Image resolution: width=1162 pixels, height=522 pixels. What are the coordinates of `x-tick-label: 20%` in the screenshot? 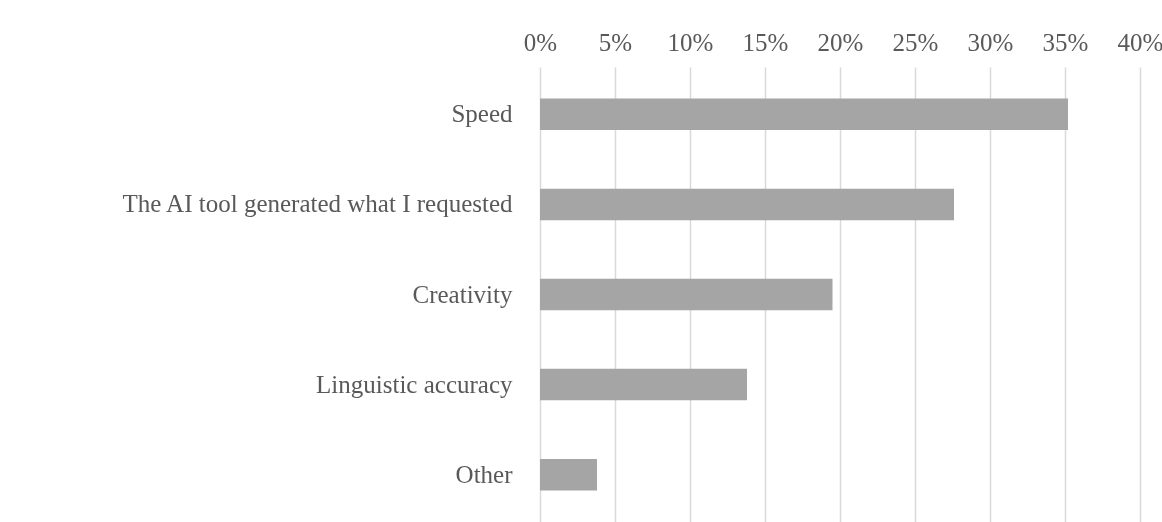 It's located at (840, 42).